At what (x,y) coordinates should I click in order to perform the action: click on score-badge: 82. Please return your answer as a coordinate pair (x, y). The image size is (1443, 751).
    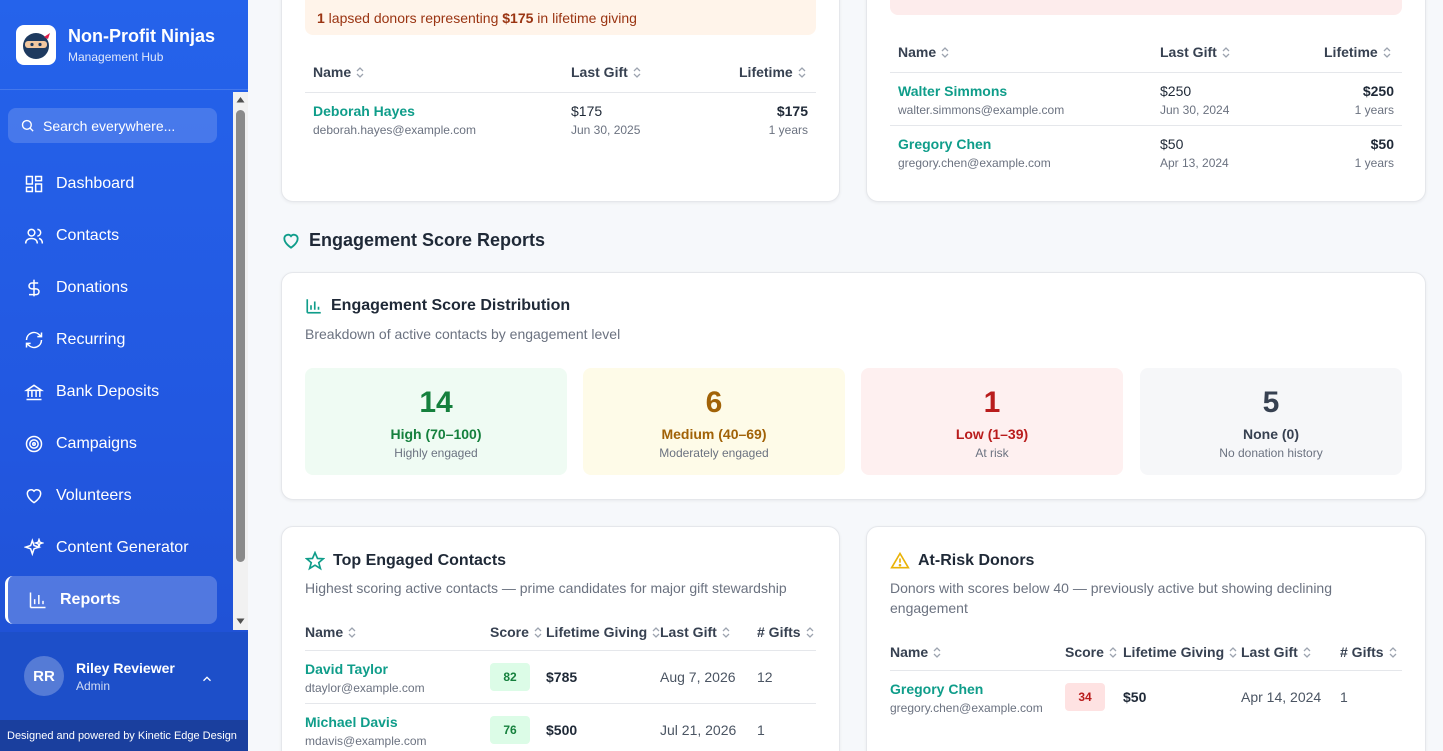
    Looking at the image, I should click on (510, 677).